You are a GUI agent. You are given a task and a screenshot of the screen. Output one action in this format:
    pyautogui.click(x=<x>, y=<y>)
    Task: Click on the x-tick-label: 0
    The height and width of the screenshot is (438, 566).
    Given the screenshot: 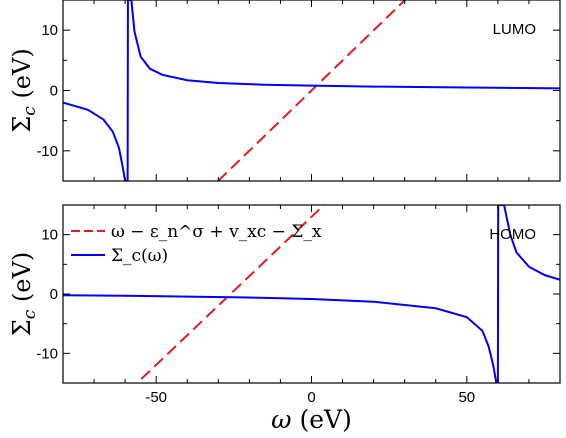 What is the action you would take?
    pyautogui.click(x=311, y=397)
    